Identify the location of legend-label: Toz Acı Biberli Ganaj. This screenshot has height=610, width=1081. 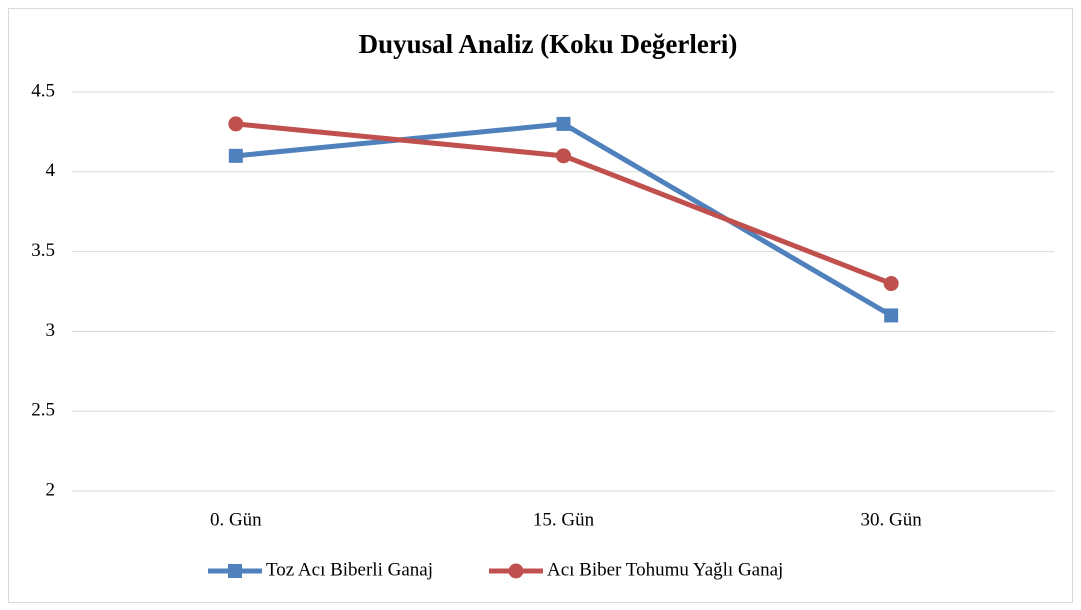
(349, 569).